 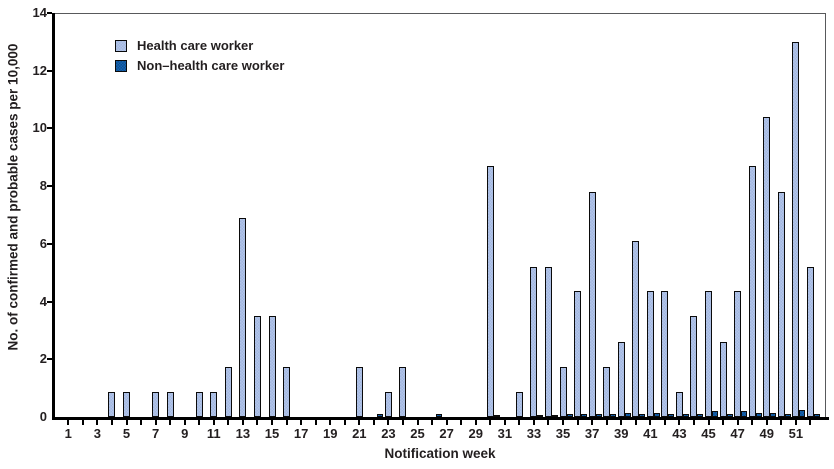 I want to click on x-axis-line, so click(x=440, y=418).